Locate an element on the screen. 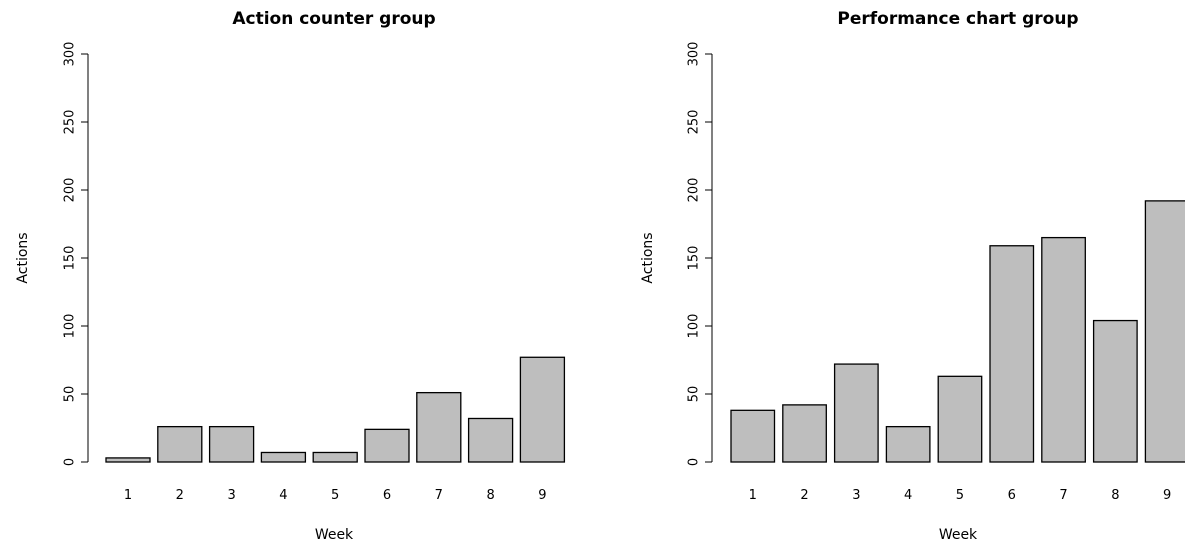 Image resolution: width=1185 pixels, height=545 pixels. chart-title: Action counter group is located at coordinates (333, 19).